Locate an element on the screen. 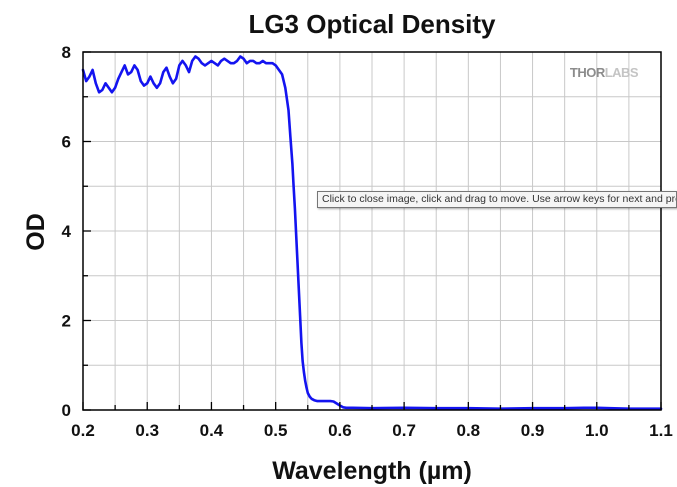 The image size is (677, 487). watermark-labs: LABS is located at coordinates (622, 72).